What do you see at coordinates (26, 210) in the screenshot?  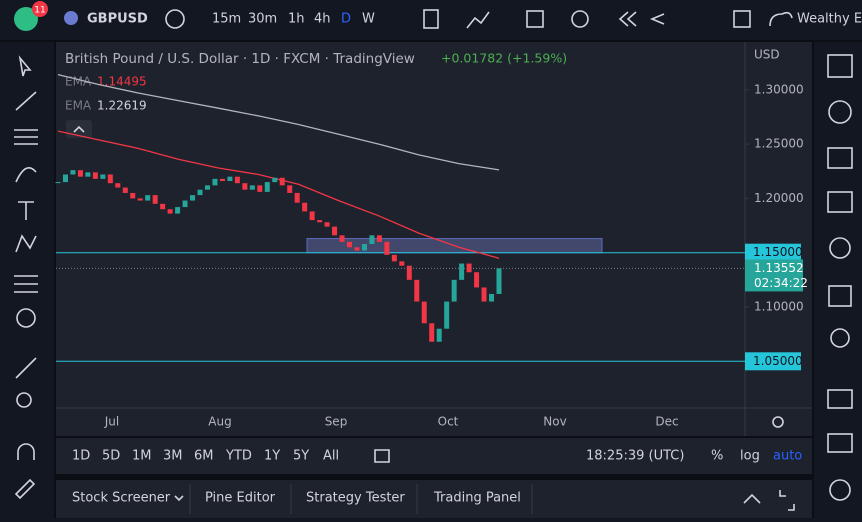 I see `text-tool` at bounding box center [26, 210].